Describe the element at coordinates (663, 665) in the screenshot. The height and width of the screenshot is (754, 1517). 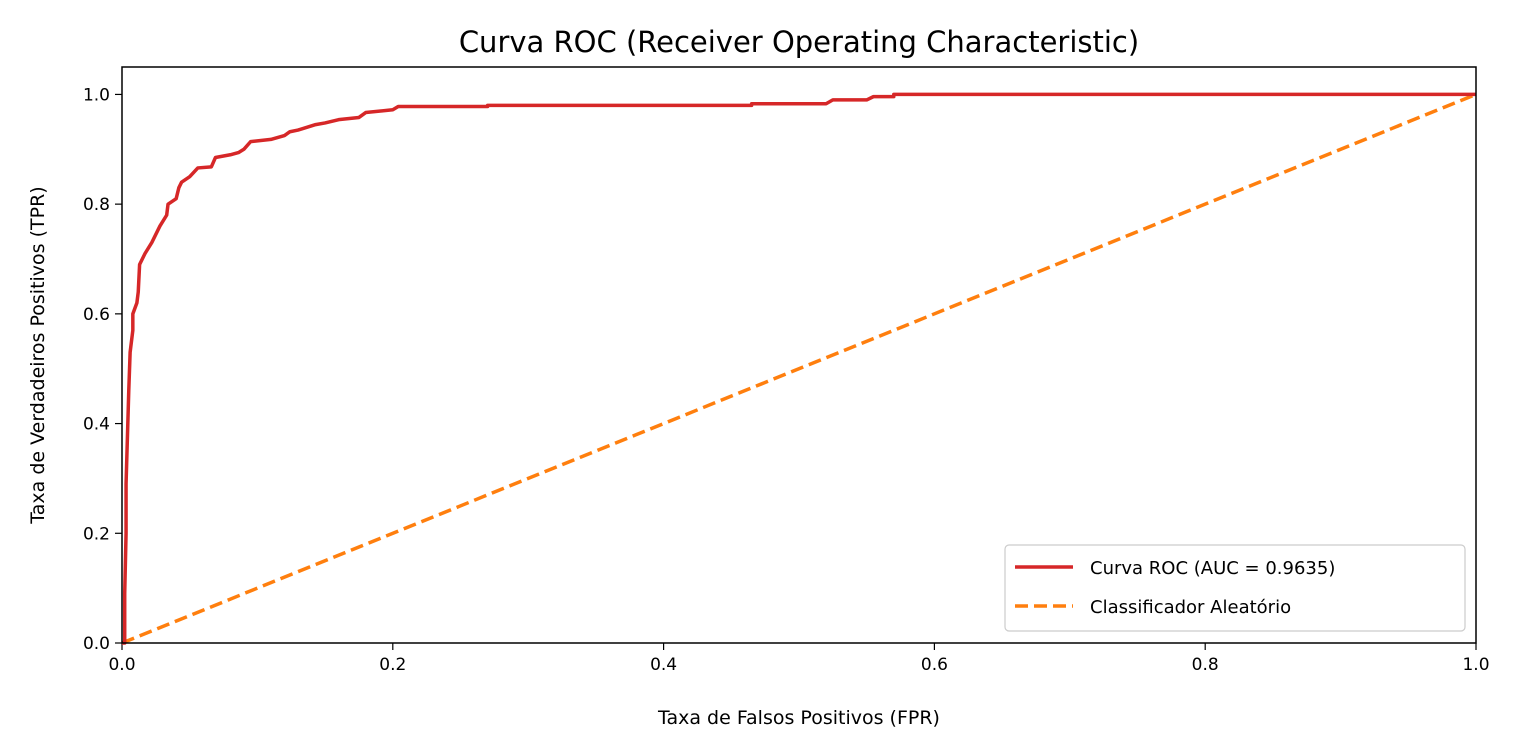
I see `x-tick-label: 0.4` at that location.